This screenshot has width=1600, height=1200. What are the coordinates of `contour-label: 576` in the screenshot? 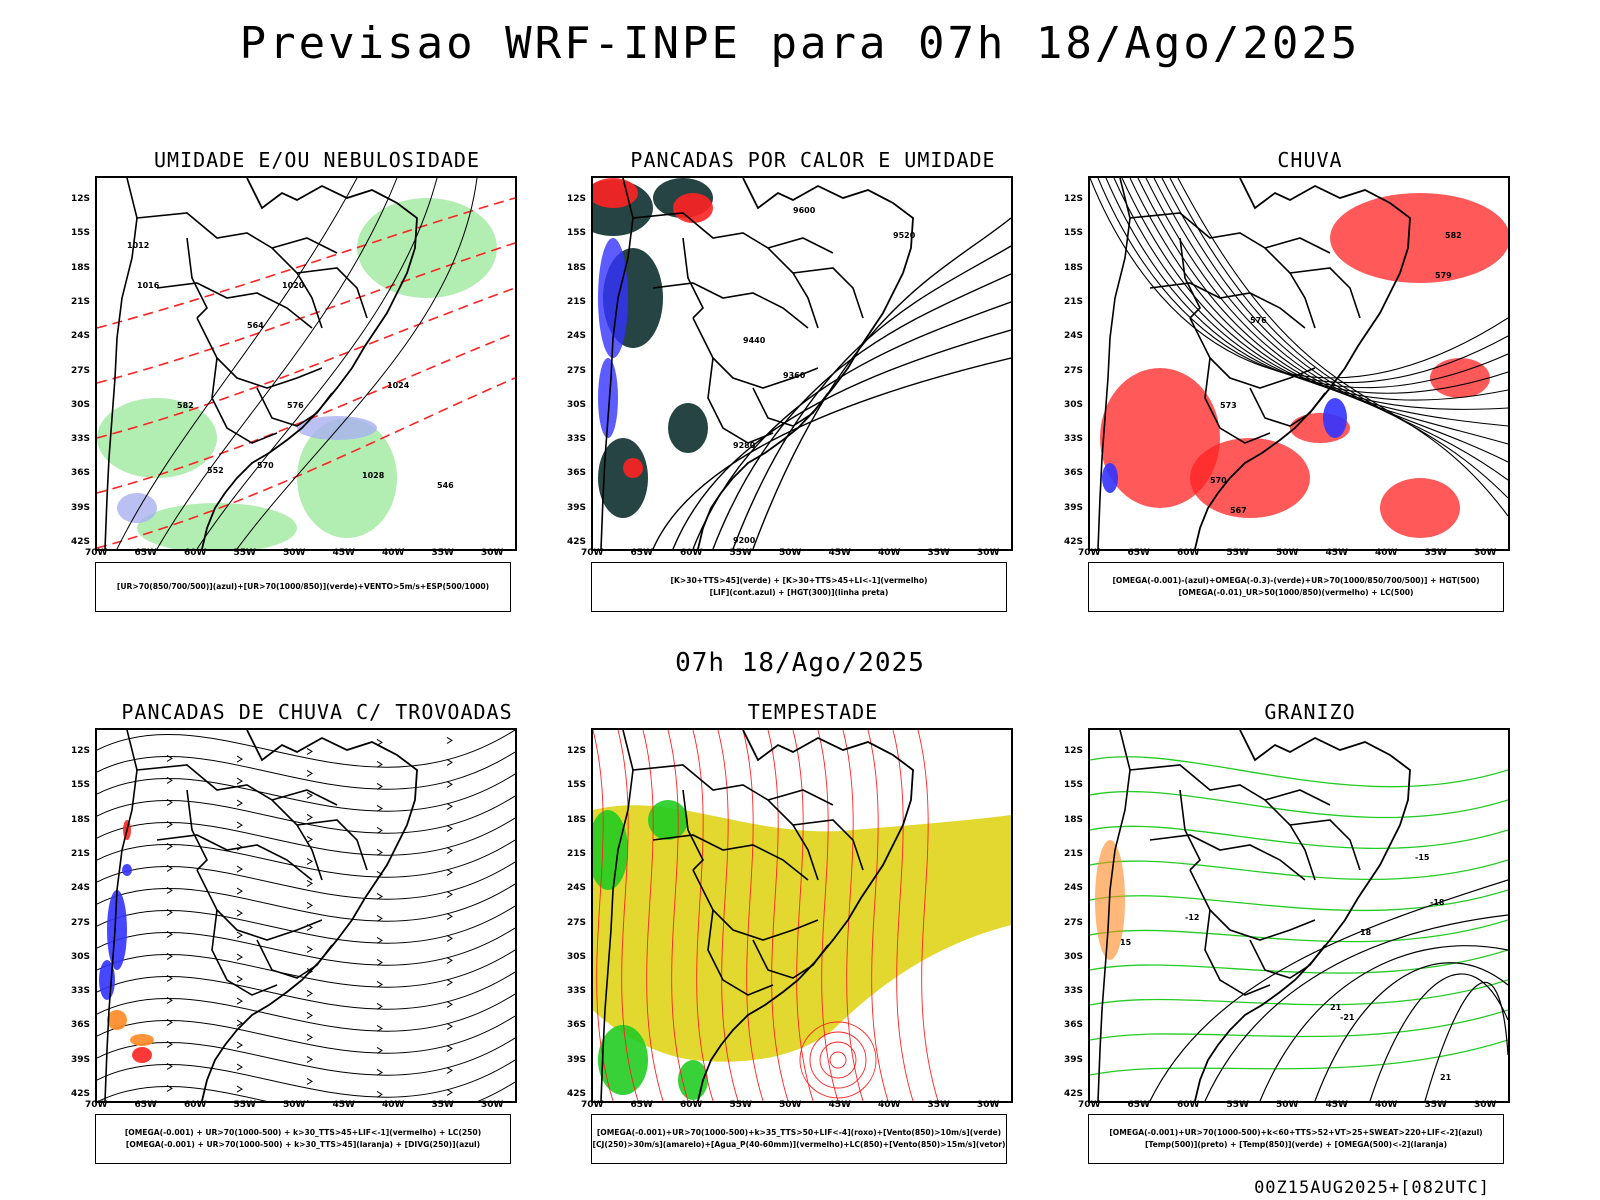 It's located at (1258, 320).